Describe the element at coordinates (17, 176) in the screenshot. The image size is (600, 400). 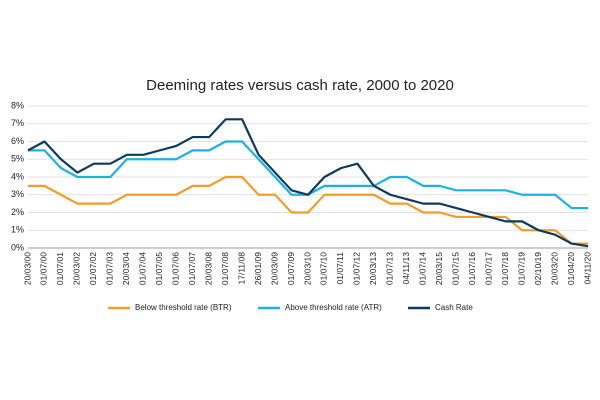
I see `y-tick-label: 4%` at that location.